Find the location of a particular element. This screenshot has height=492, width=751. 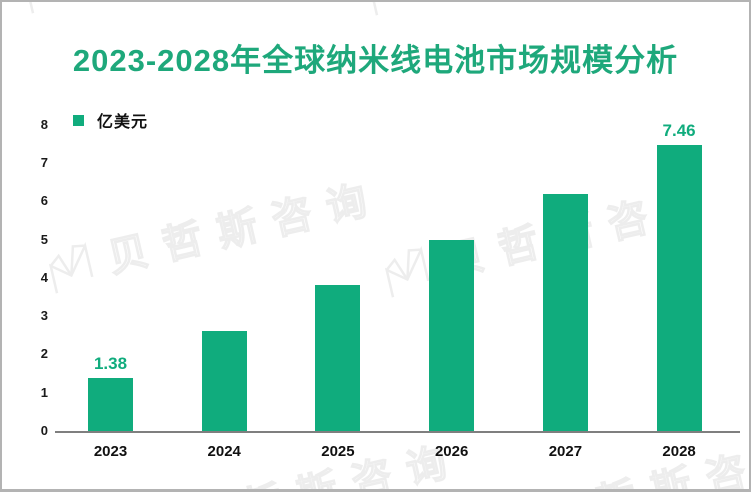

y-tick-label: 2 is located at coordinates (44, 354).